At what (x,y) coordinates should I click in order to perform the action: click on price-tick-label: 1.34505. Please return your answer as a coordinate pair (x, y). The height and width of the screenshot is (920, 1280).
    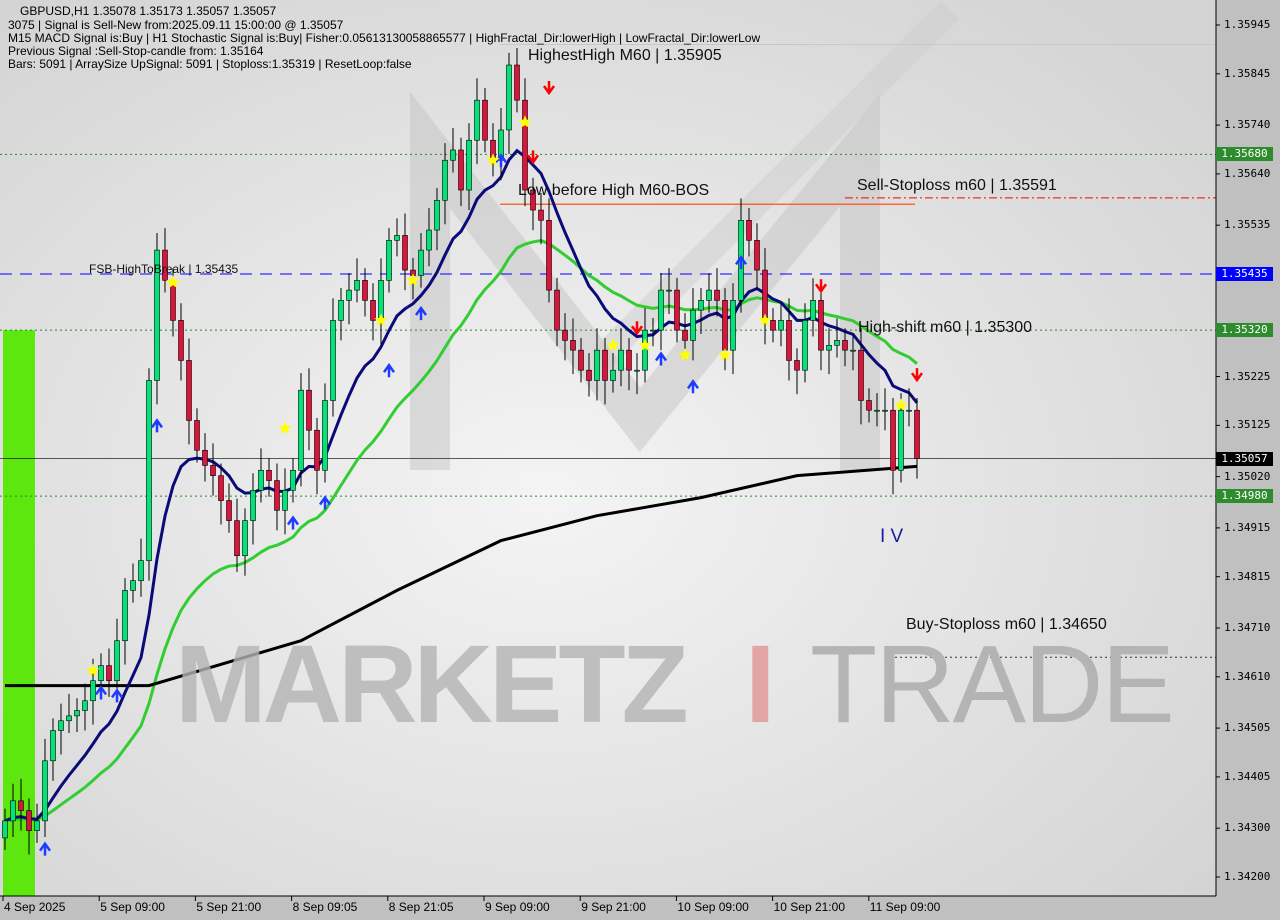
    Looking at the image, I should click on (1247, 728).